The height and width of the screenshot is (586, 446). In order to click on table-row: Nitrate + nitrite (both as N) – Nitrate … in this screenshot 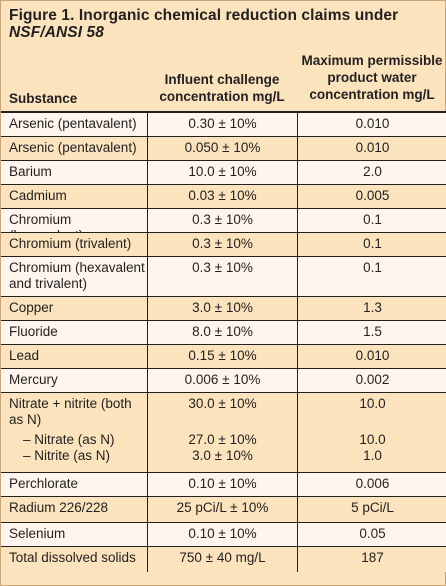, I will do `click(223, 433)`.